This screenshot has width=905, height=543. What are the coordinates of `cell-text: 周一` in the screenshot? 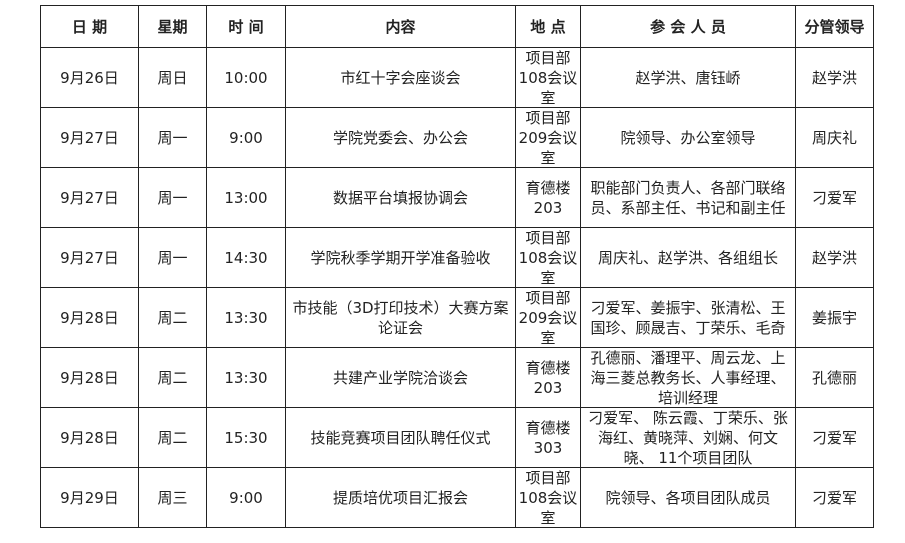 It's located at (172, 257).